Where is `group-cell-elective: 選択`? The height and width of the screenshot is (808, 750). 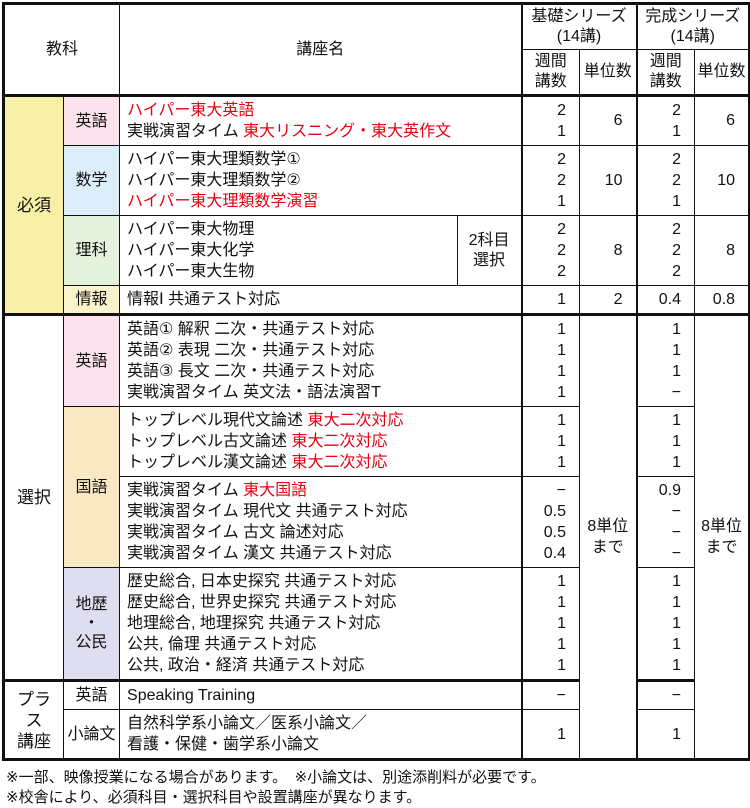 group-cell-elective: 選択 is located at coordinates (33, 497).